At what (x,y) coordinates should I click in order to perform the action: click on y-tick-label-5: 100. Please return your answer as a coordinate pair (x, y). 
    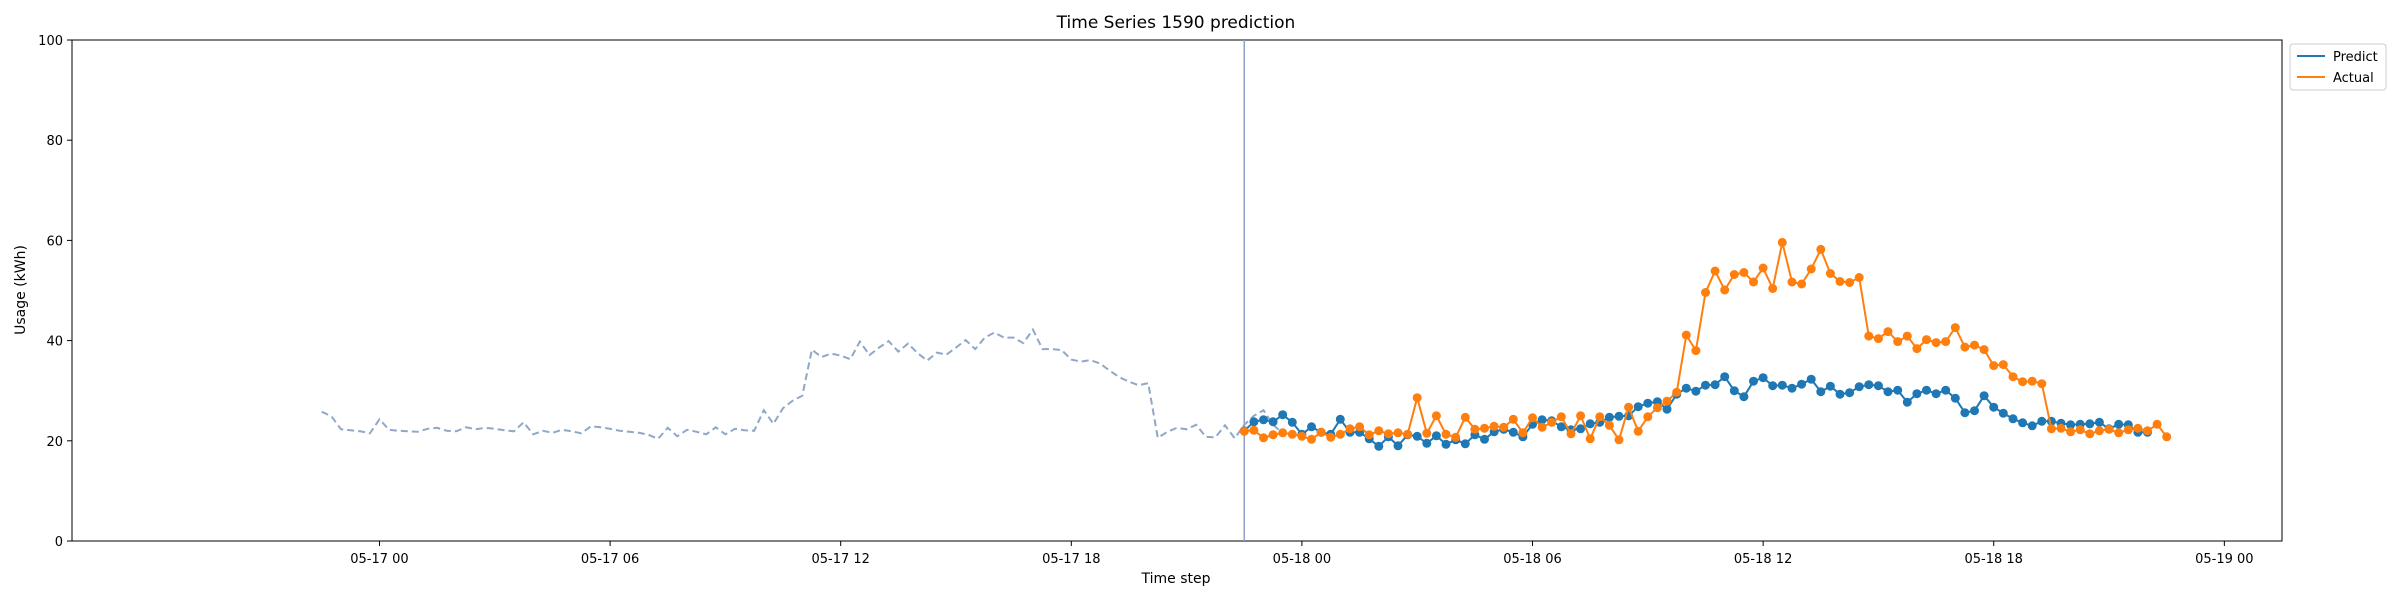
    Looking at the image, I should click on (50, 41).